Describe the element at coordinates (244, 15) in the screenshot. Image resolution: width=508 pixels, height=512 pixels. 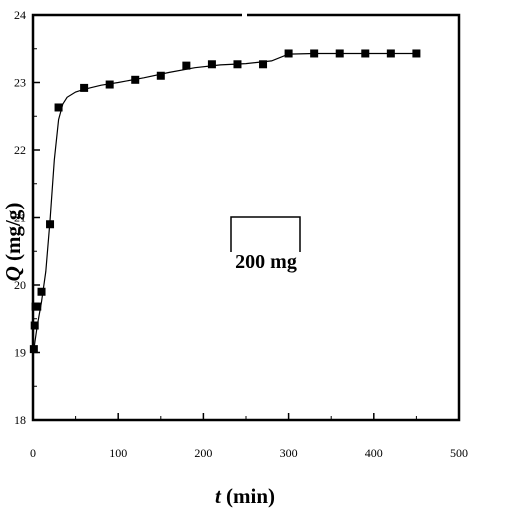
I see `frame-gap` at that location.